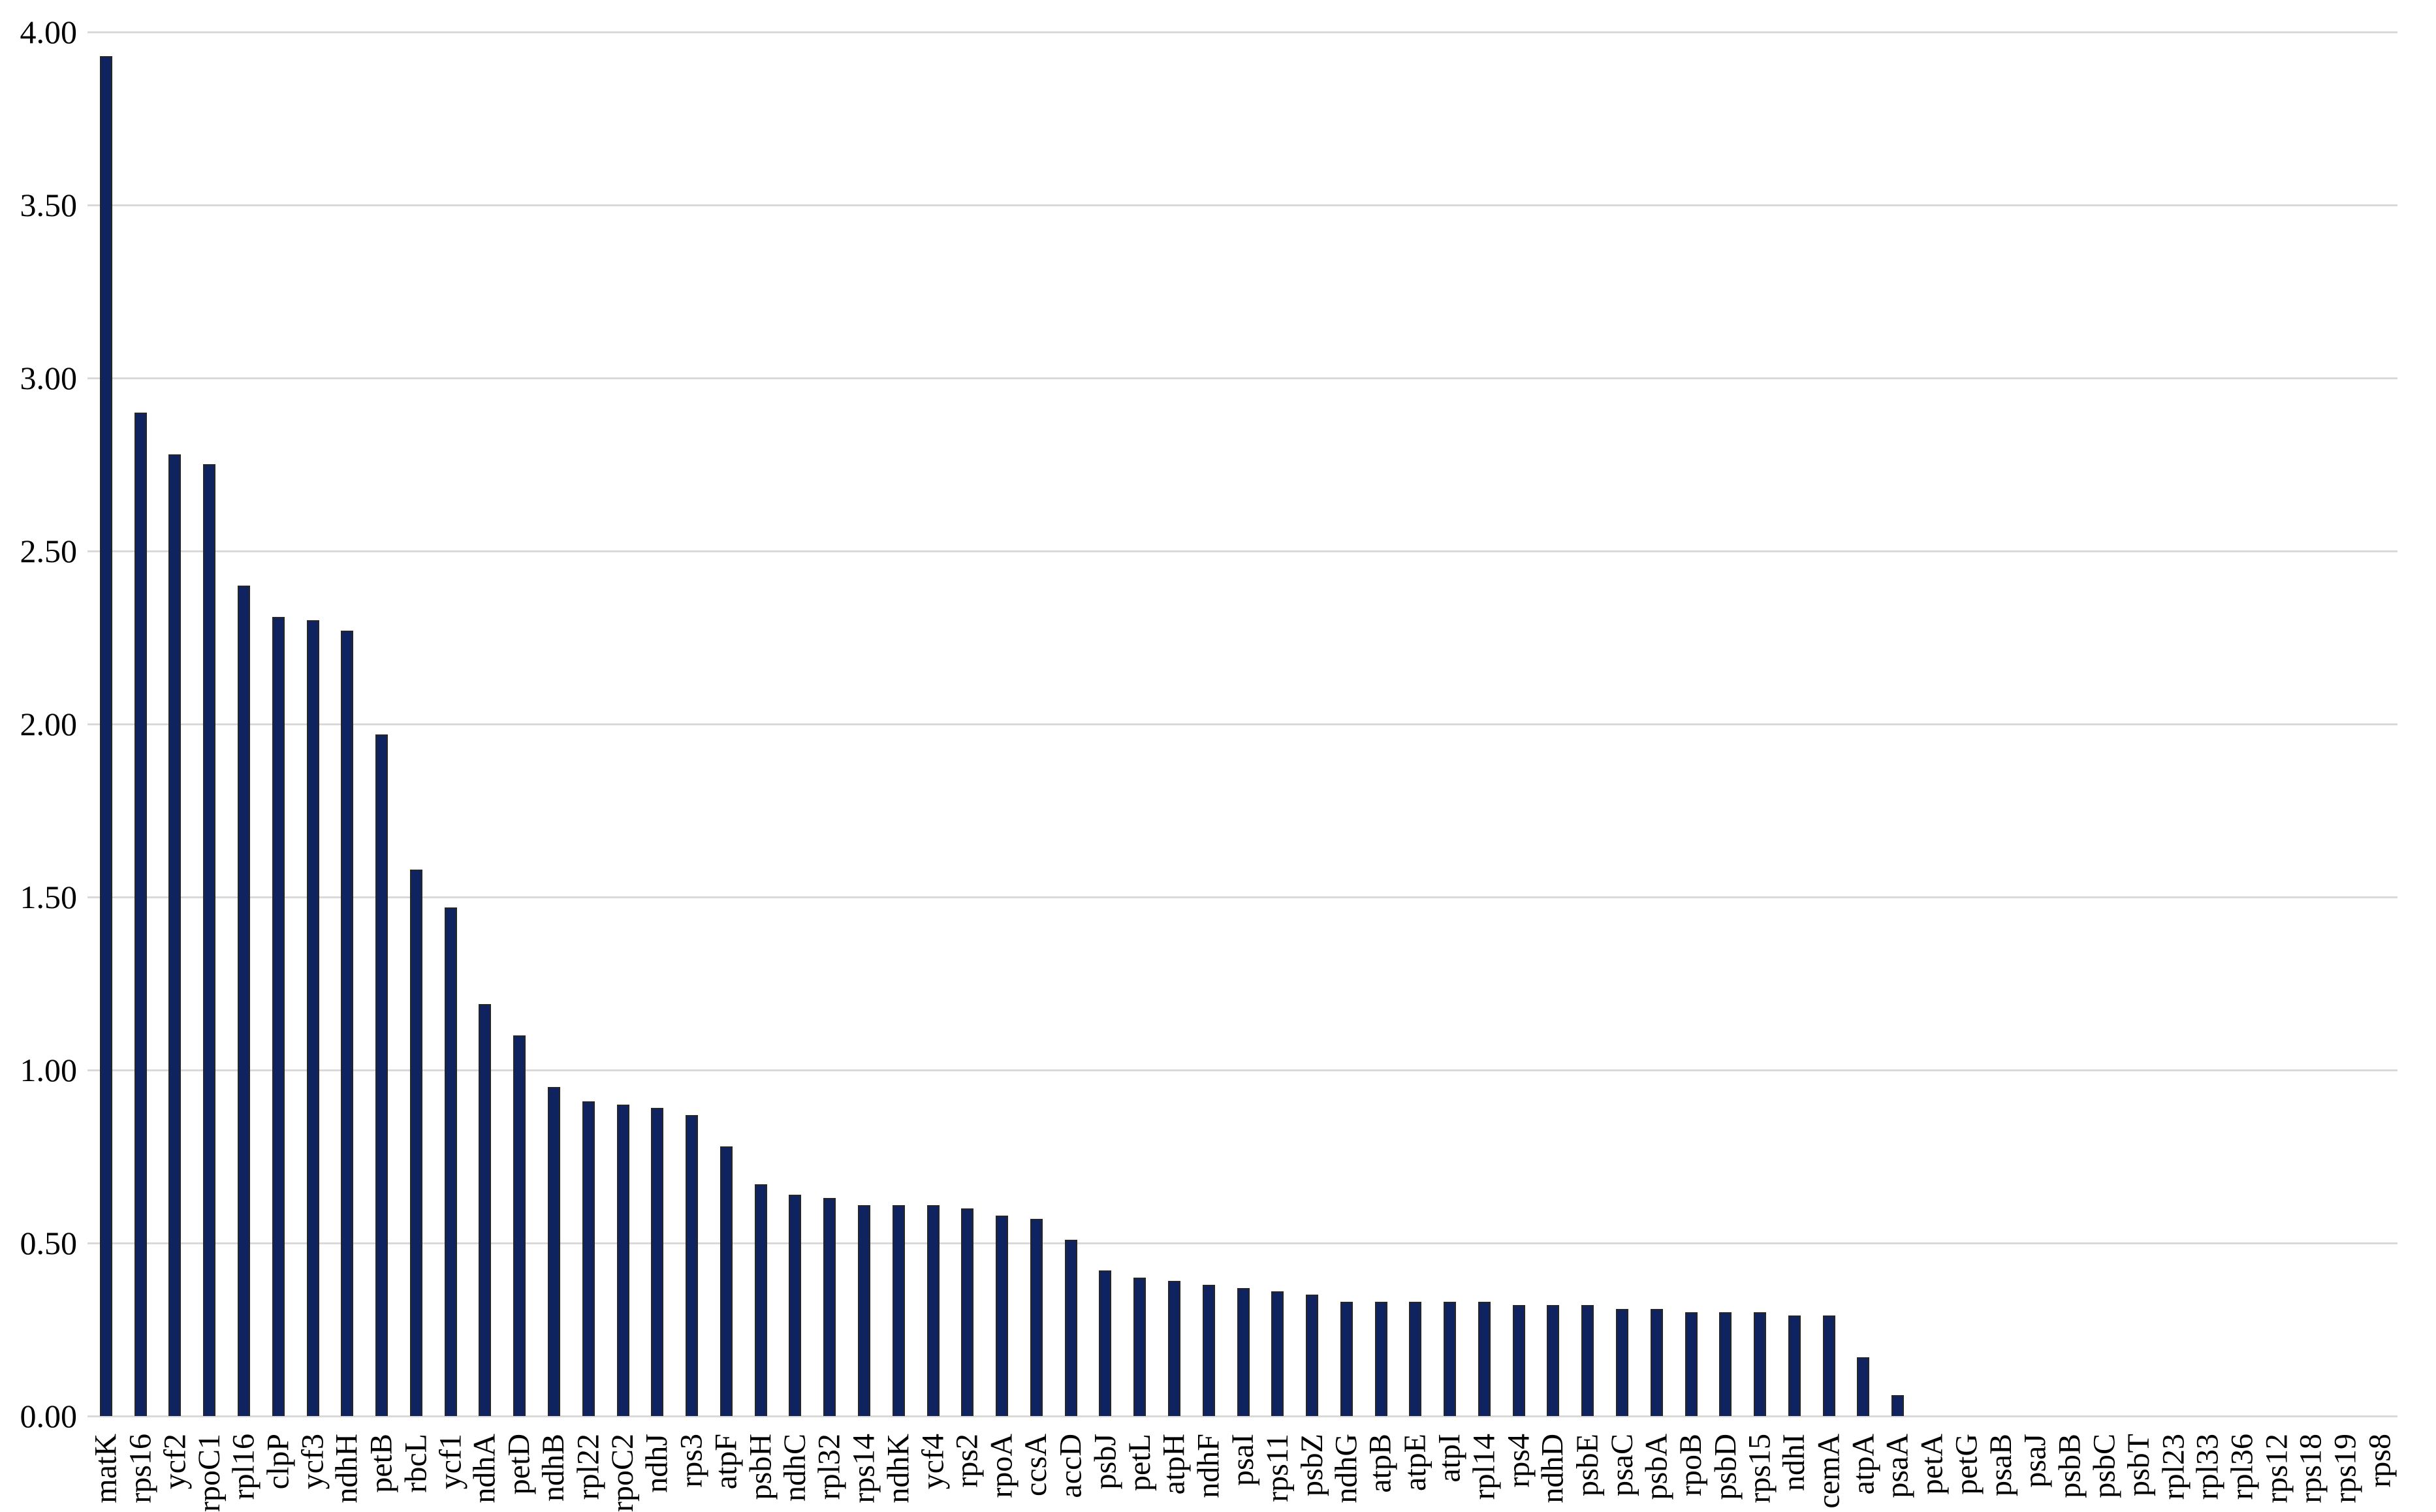 The width and height of the screenshot is (2436, 1512). What do you see at coordinates (2207, 1467) in the screenshot?
I see `x-tick-label: rpl33` at bounding box center [2207, 1467].